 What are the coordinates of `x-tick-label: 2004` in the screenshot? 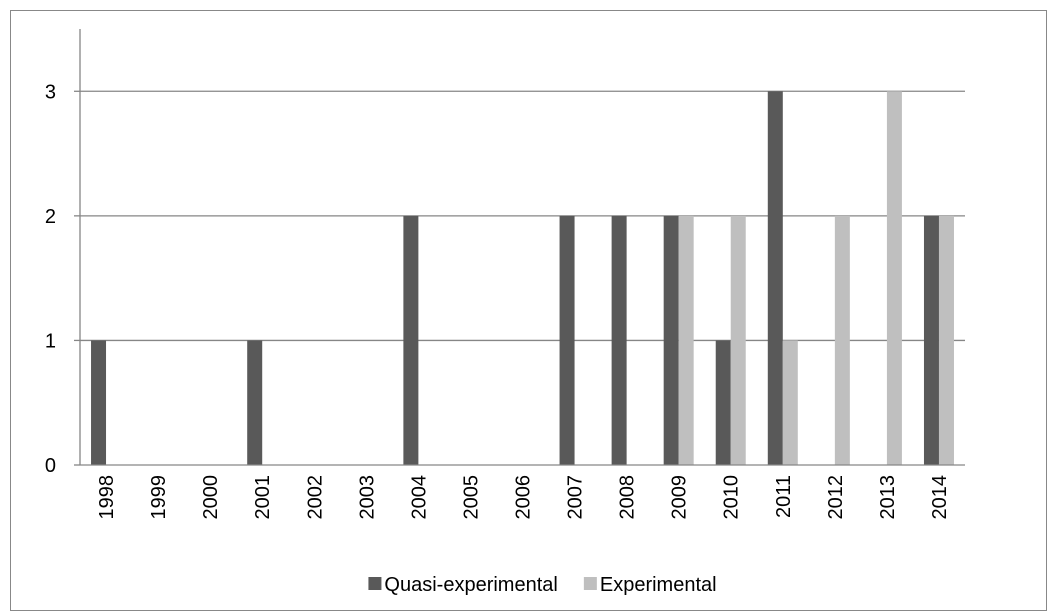 It's located at (419, 497).